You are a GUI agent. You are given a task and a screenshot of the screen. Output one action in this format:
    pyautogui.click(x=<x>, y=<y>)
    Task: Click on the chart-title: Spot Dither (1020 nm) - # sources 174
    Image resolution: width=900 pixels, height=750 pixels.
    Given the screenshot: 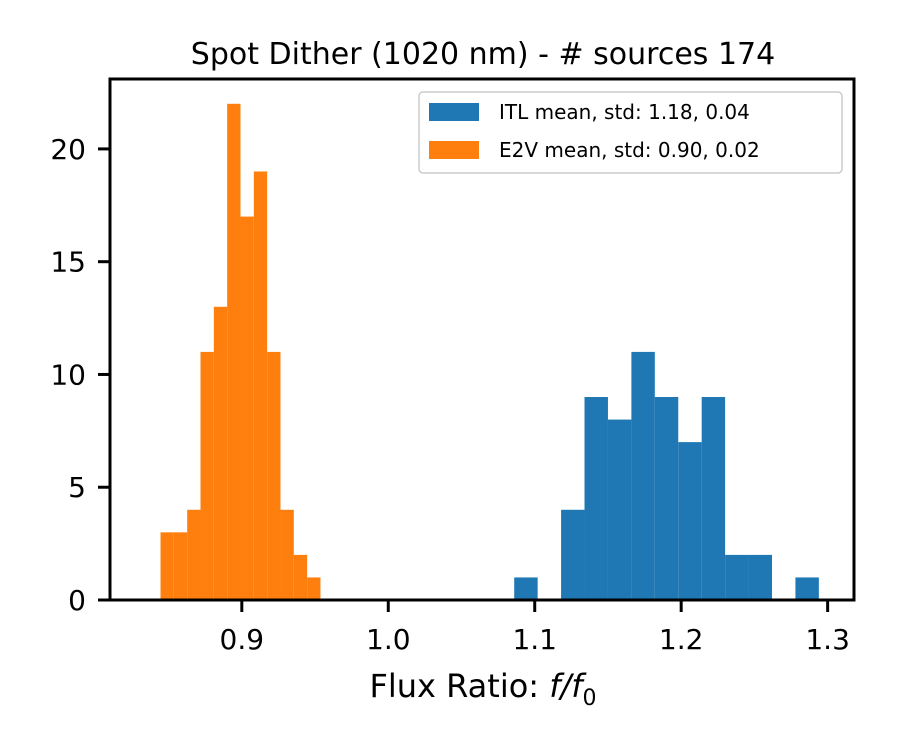 What is the action you would take?
    pyautogui.click(x=483, y=54)
    